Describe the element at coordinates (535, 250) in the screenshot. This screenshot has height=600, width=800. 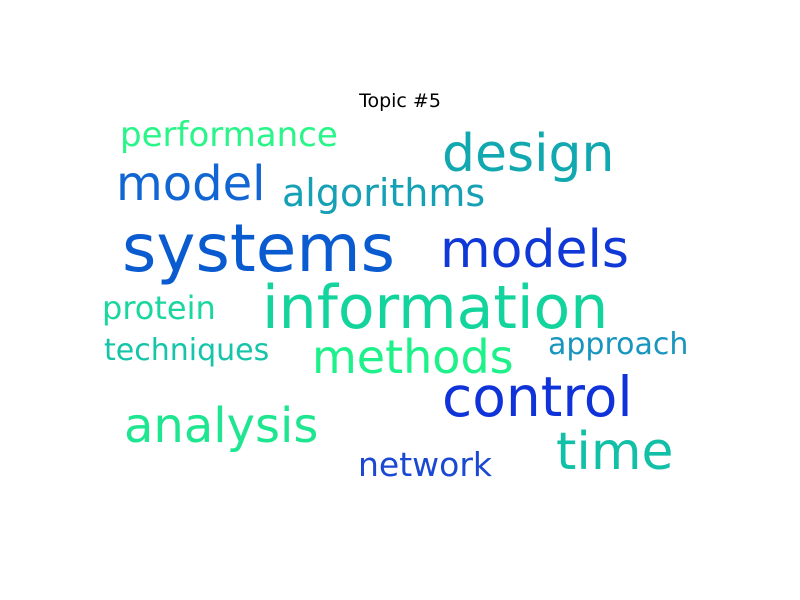
I see `word-models: models` at that location.